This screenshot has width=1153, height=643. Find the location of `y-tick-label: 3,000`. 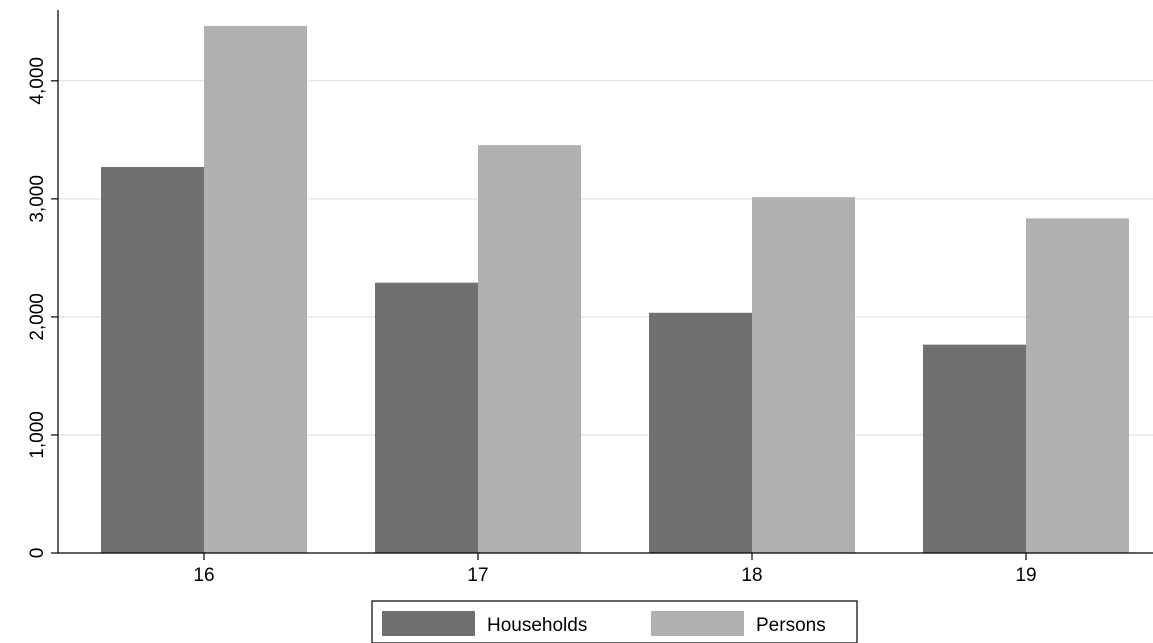

y-tick-label: 3,000 is located at coordinates (37, 199).